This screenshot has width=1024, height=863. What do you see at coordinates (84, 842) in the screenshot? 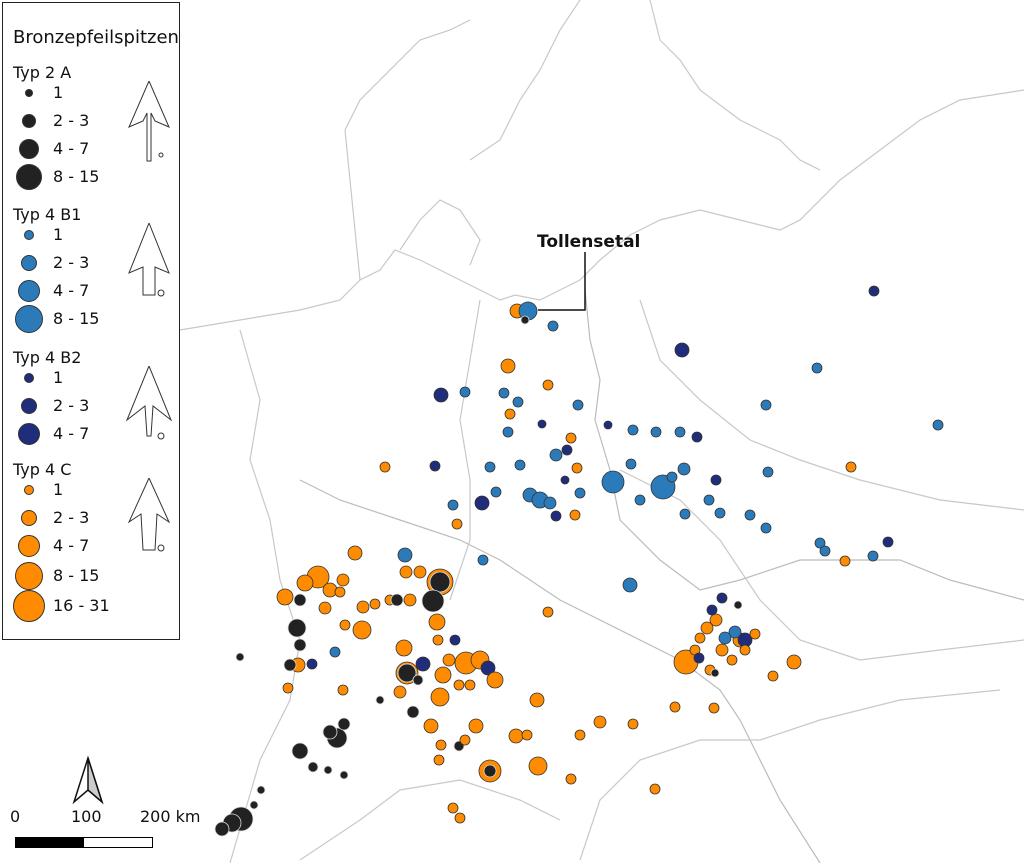
I see `scale-bar` at bounding box center [84, 842].